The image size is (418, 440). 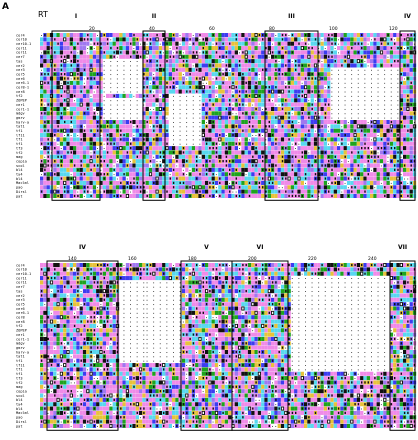 I want to click on sequence-name: cer2, so click(x=20, y=66).